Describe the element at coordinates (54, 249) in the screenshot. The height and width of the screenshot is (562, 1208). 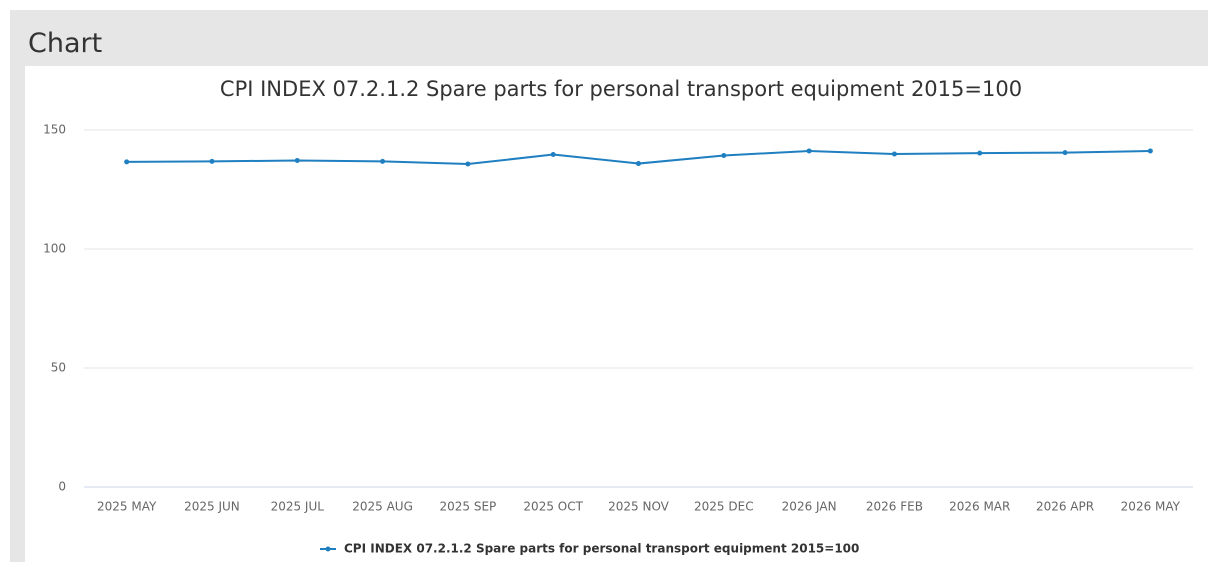
I see `y-tick-label: 100` at that location.